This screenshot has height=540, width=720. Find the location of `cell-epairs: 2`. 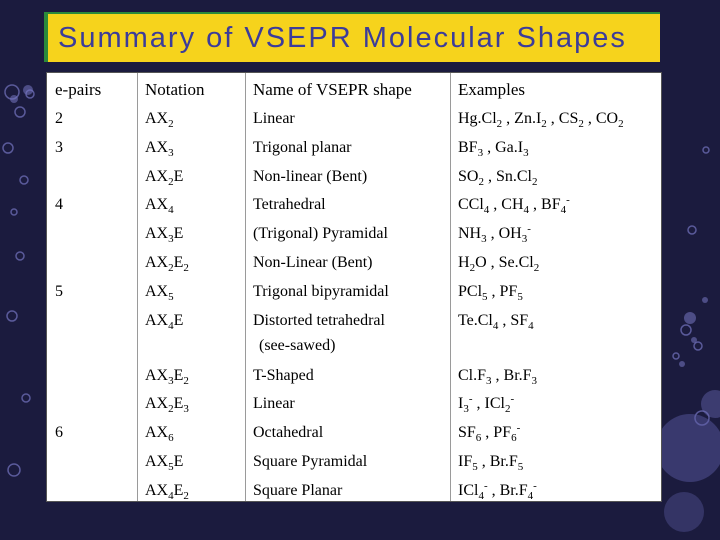

cell-epairs: 2 is located at coordinates (59, 118).